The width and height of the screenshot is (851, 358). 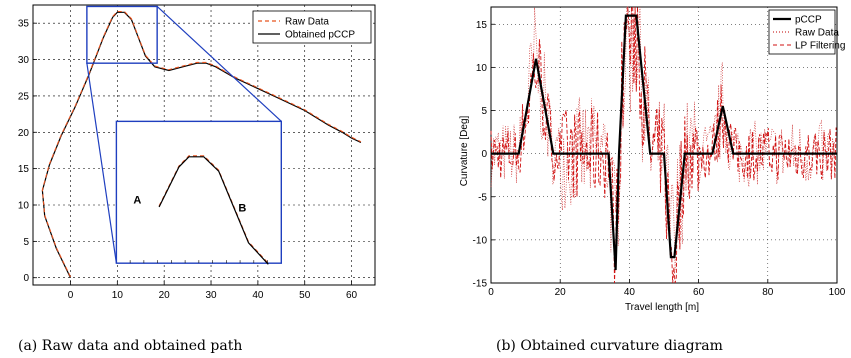 I want to click on chart-a-xtick-label: 0, so click(x=71, y=295).